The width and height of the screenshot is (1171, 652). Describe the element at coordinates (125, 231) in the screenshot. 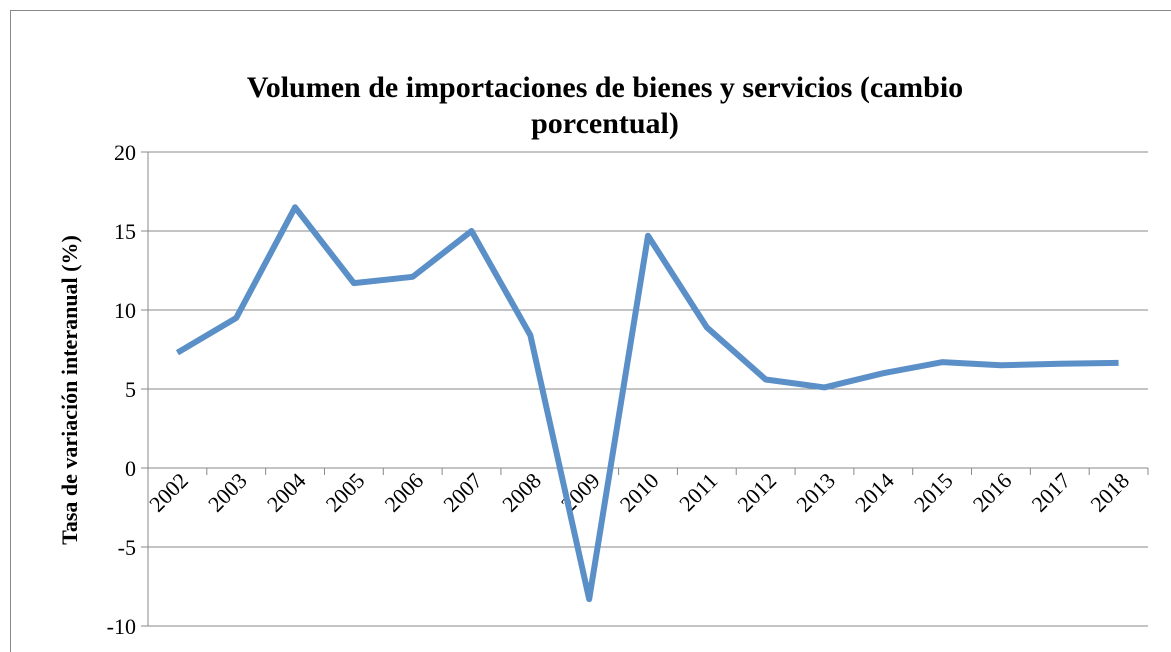

I see `y-tick-label: 15` at that location.